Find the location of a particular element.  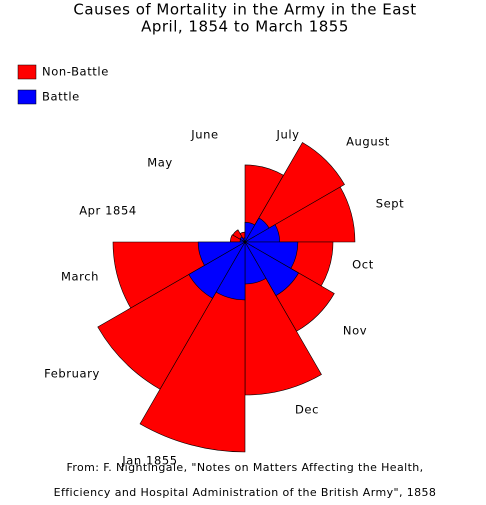

category-label: May is located at coordinates (160, 163).